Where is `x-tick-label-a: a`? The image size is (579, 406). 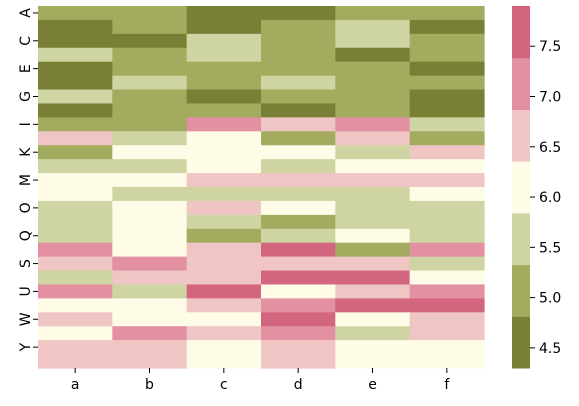
x-tick-label-a: a is located at coordinates (75, 385).